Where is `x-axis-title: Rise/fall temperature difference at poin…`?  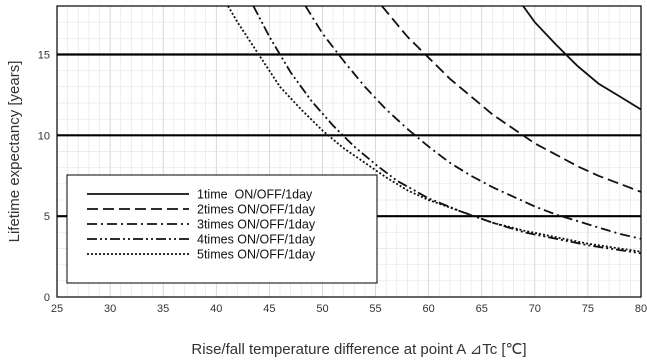
x-axis-title: Rise/fall temperature difference at poin… is located at coordinates (358, 349).